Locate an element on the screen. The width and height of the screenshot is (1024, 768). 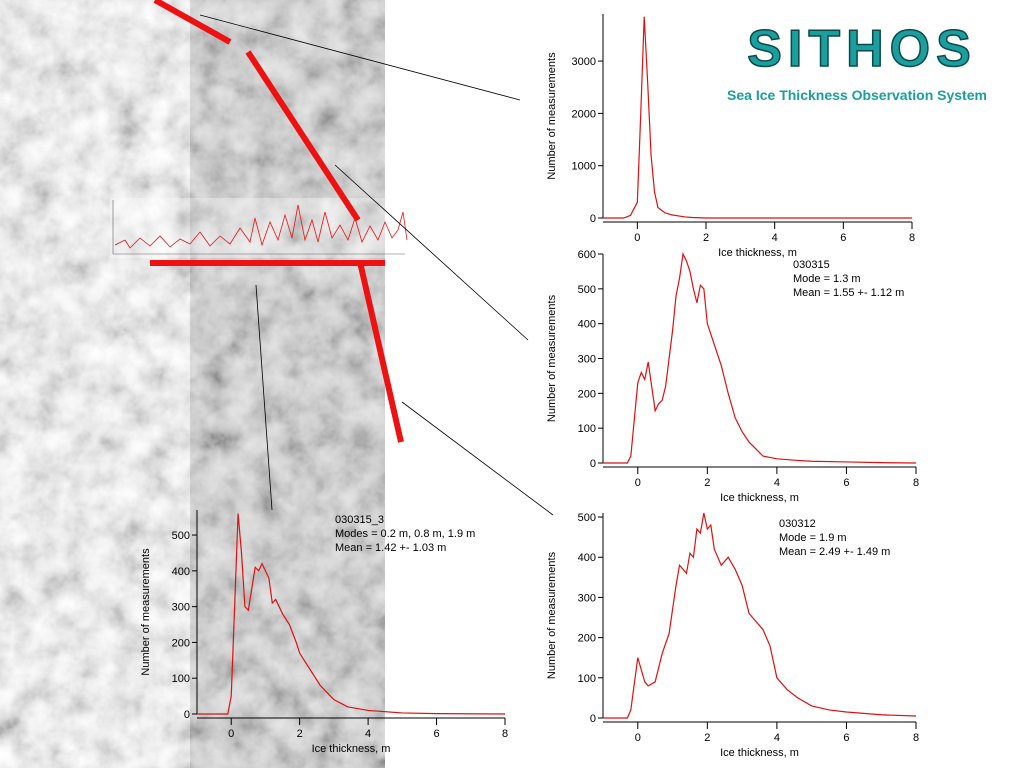
y-tick-label: 2000 is located at coordinates (584, 114).